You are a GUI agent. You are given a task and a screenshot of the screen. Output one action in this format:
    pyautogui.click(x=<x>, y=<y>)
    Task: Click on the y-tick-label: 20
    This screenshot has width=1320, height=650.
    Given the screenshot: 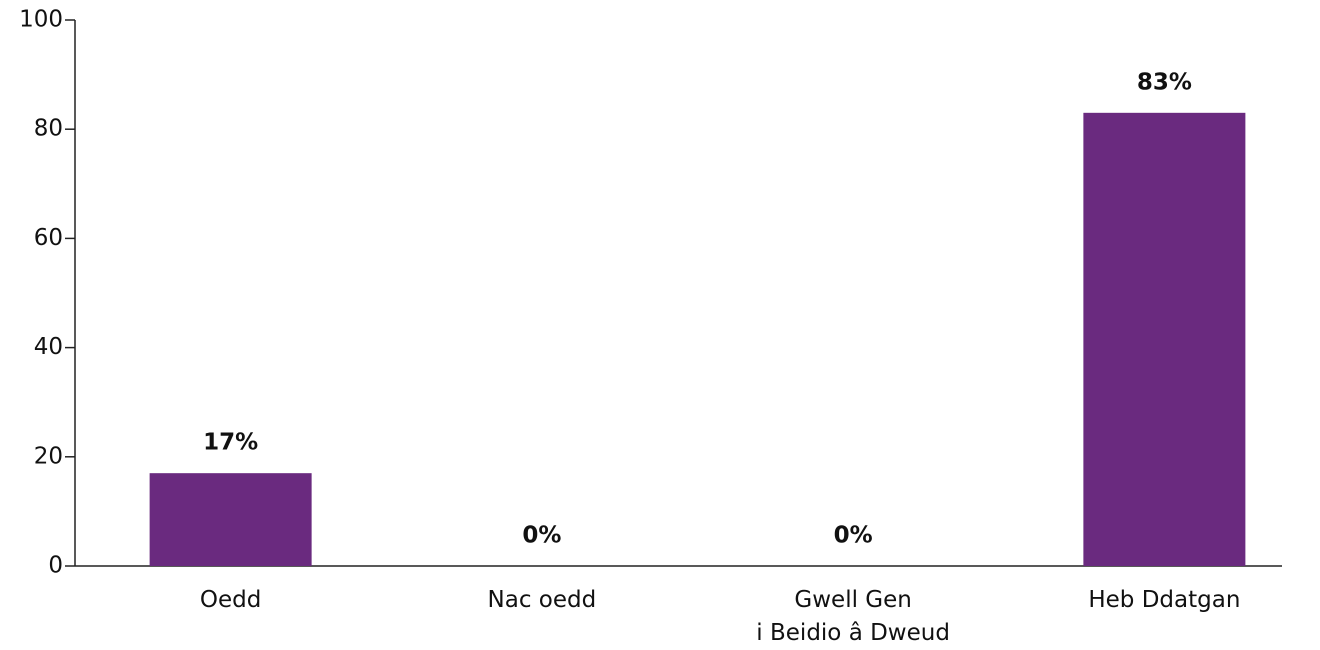 What is the action you would take?
    pyautogui.click(x=48, y=456)
    